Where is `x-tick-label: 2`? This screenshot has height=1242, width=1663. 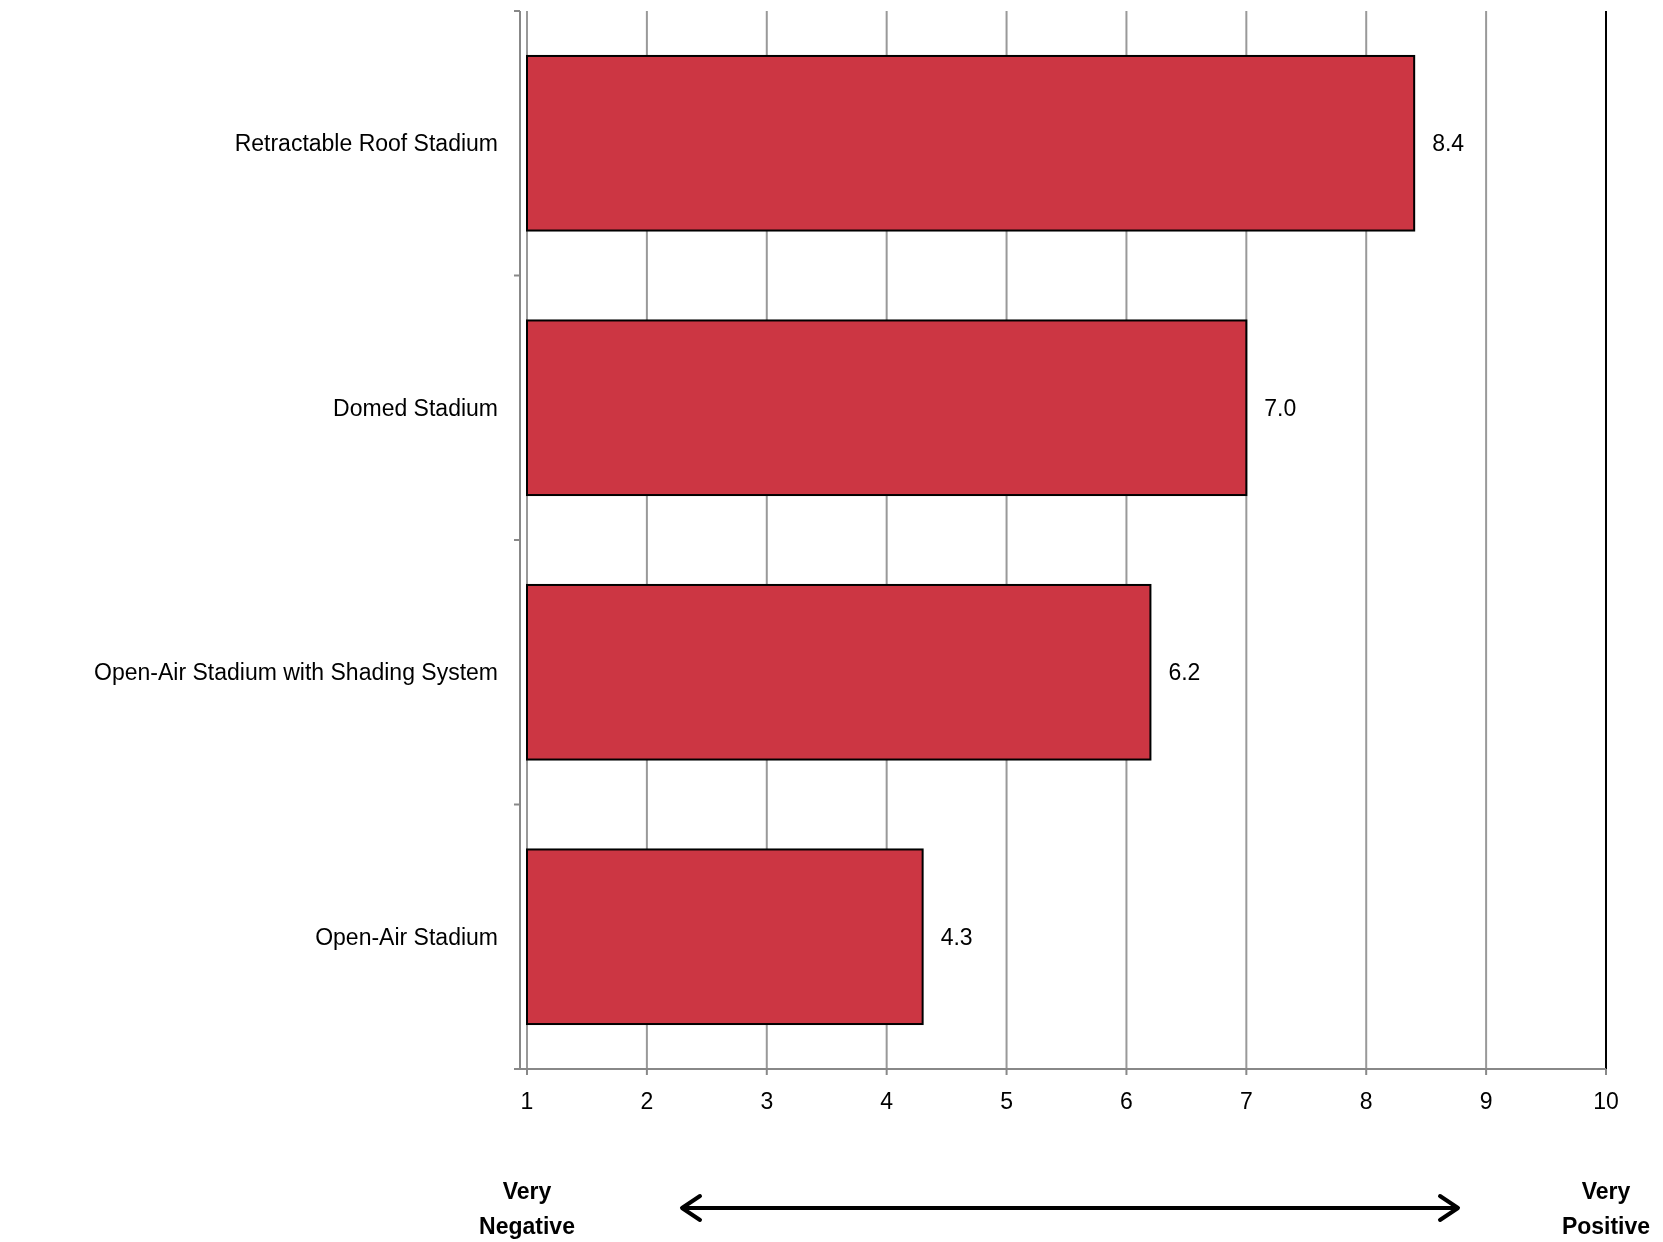 x-tick-label: 2 is located at coordinates (647, 1101).